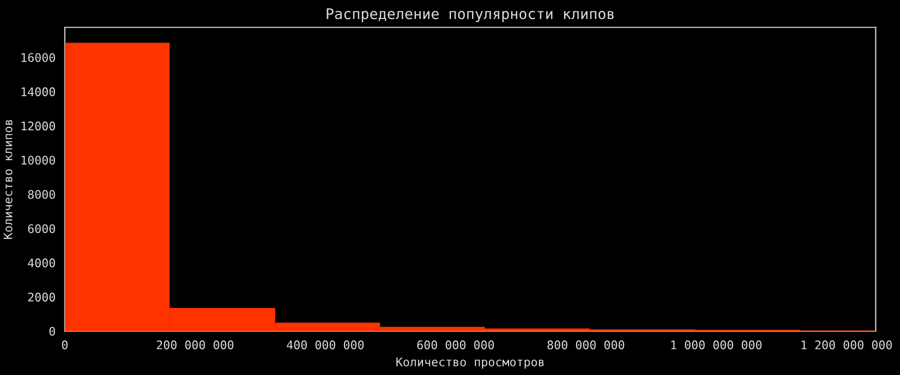 Image resolution: width=900 pixels, height=375 pixels. Describe the element at coordinates (39, 126) in the screenshot. I see `y-tick-label: 12000` at that location.